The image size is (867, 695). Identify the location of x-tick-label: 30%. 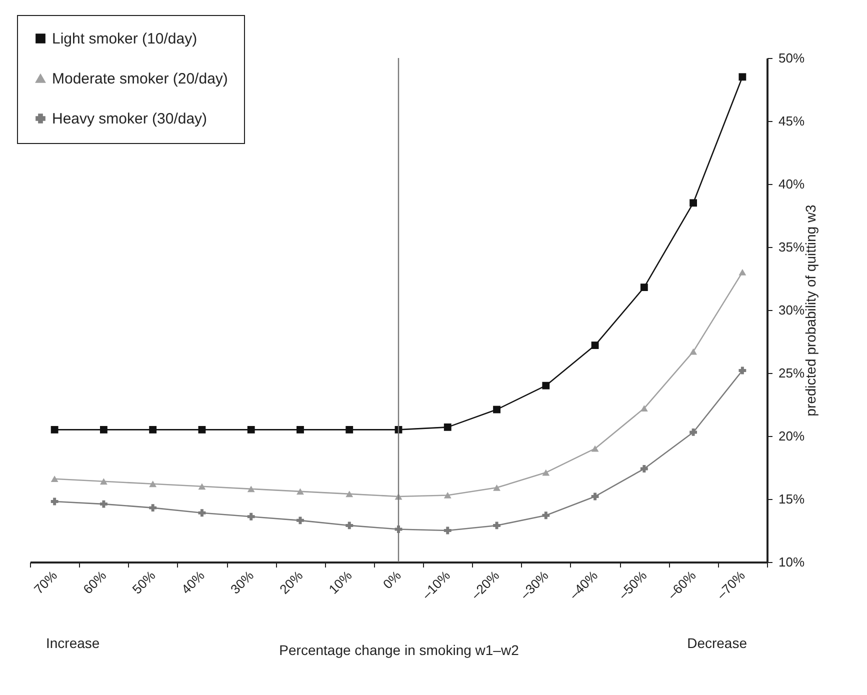
(242, 582).